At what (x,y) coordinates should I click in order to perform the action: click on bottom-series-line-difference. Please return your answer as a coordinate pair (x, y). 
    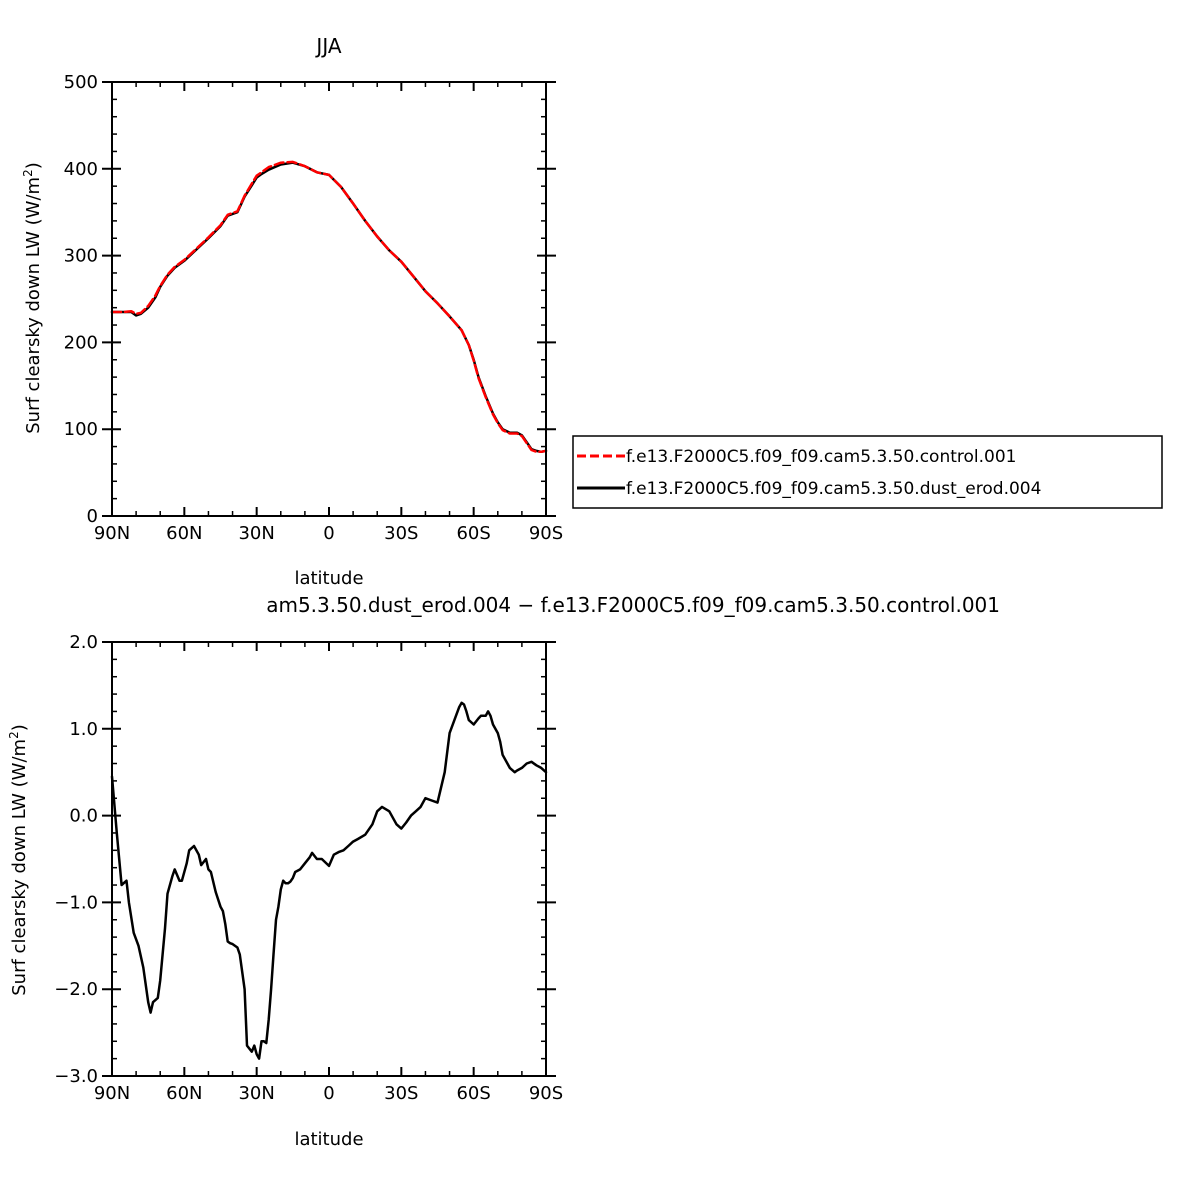
    Looking at the image, I should click on (329, 880).